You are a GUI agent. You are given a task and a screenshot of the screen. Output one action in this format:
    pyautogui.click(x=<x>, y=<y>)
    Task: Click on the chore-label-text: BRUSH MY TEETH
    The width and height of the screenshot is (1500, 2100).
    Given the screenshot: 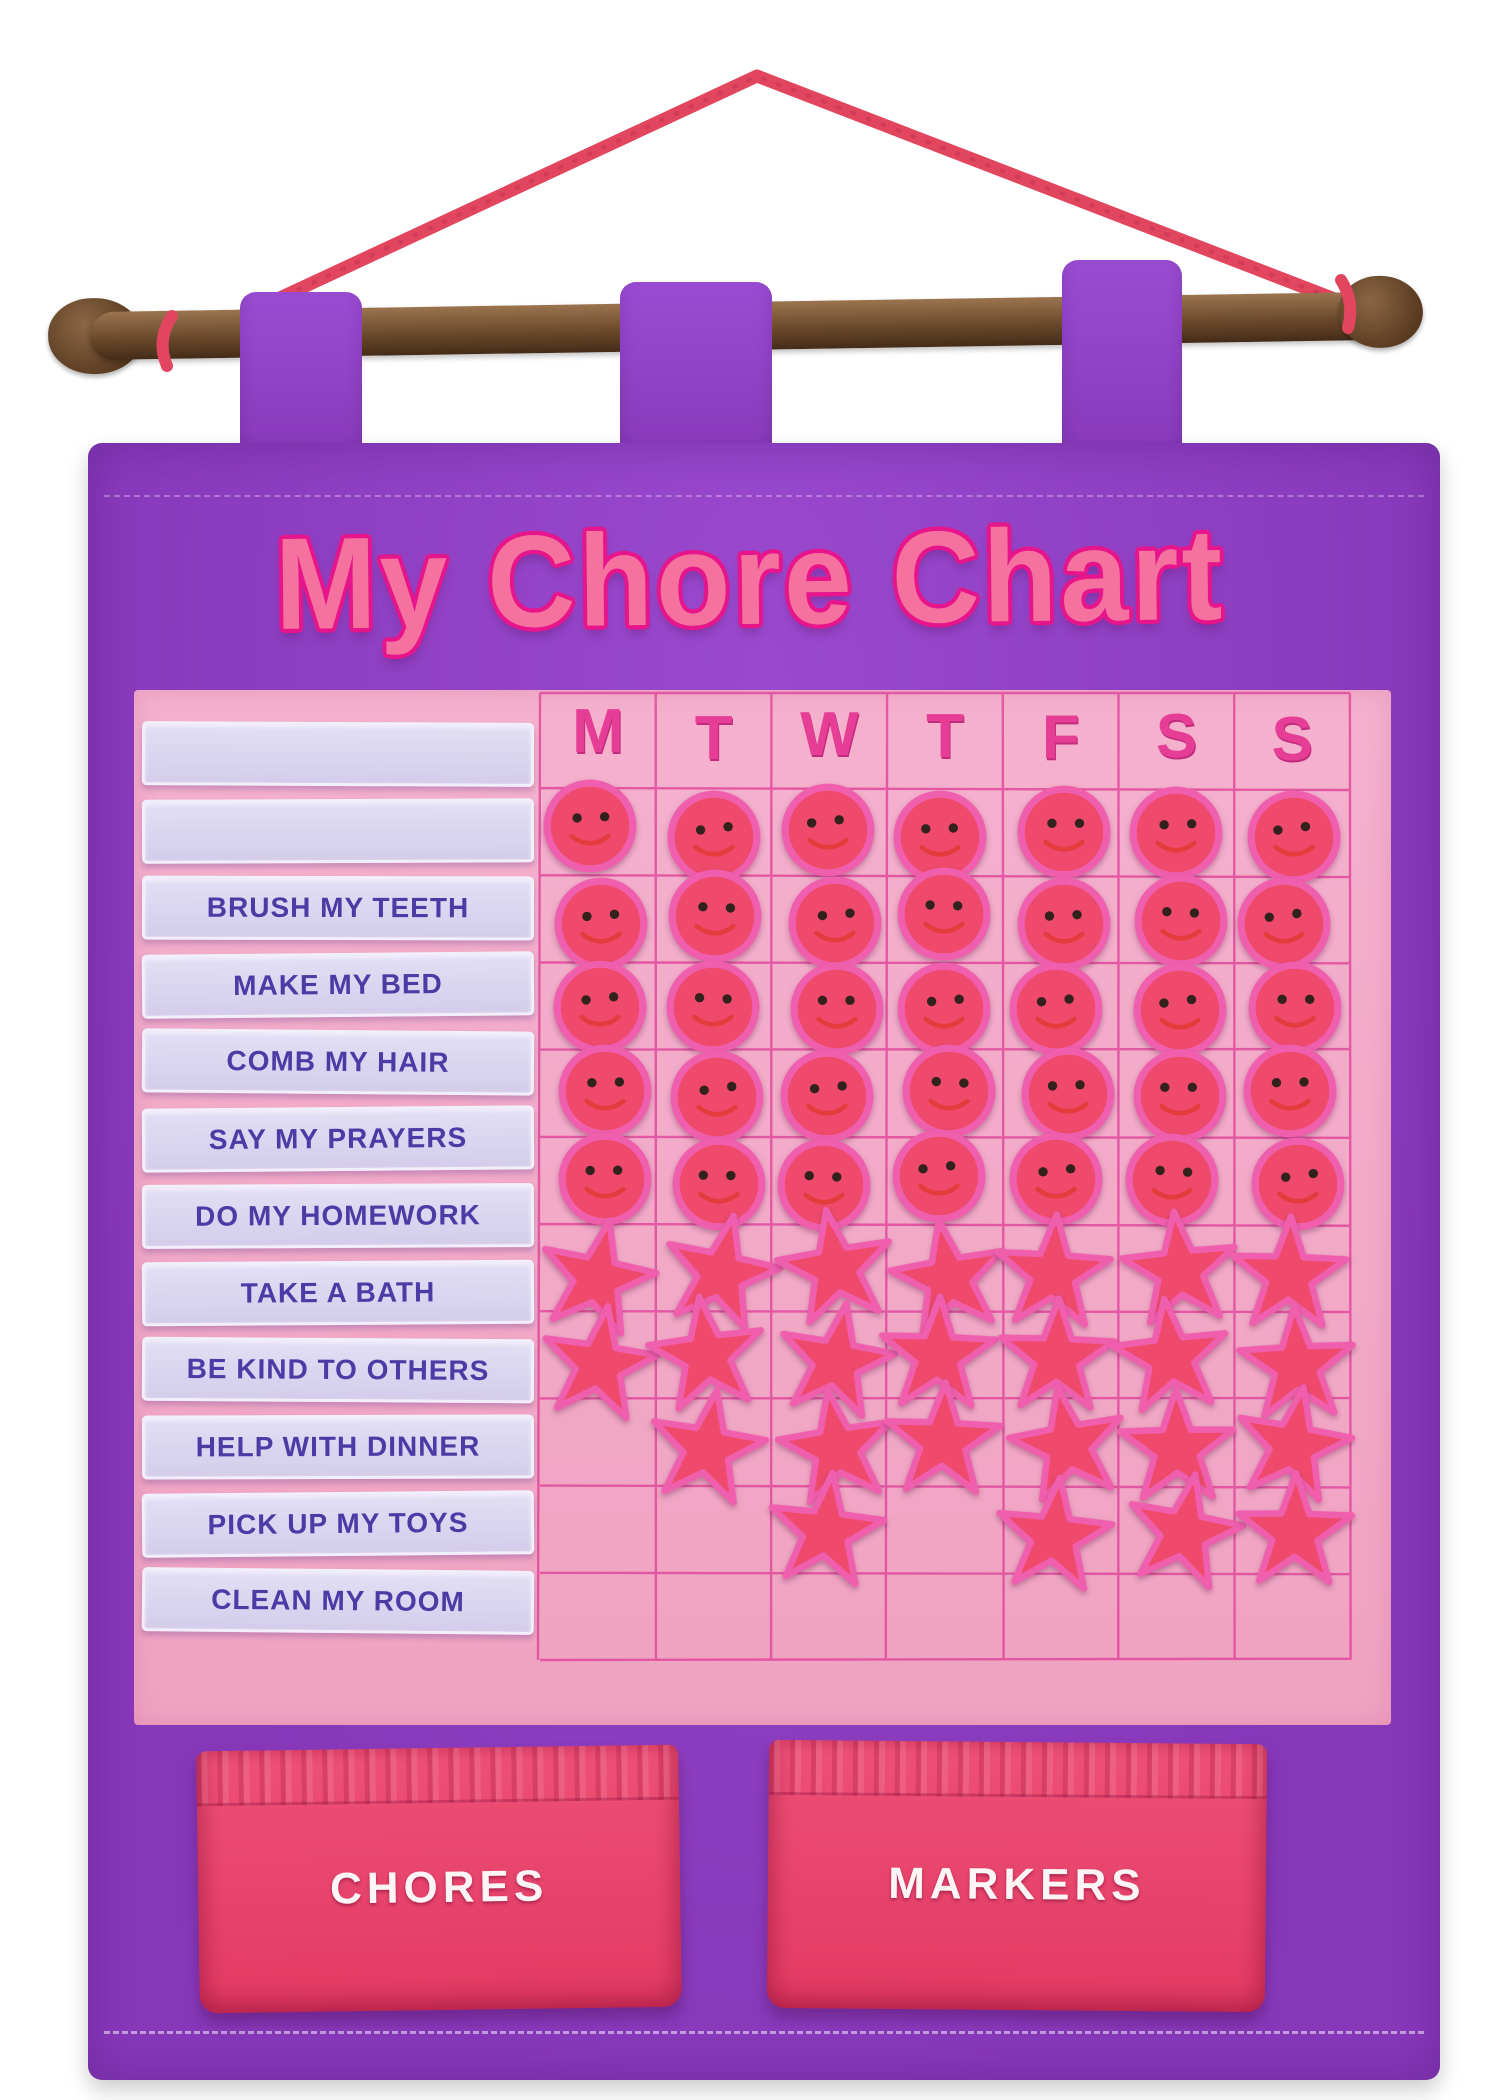 What is the action you would take?
    pyautogui.click(x=338, y=907)
    